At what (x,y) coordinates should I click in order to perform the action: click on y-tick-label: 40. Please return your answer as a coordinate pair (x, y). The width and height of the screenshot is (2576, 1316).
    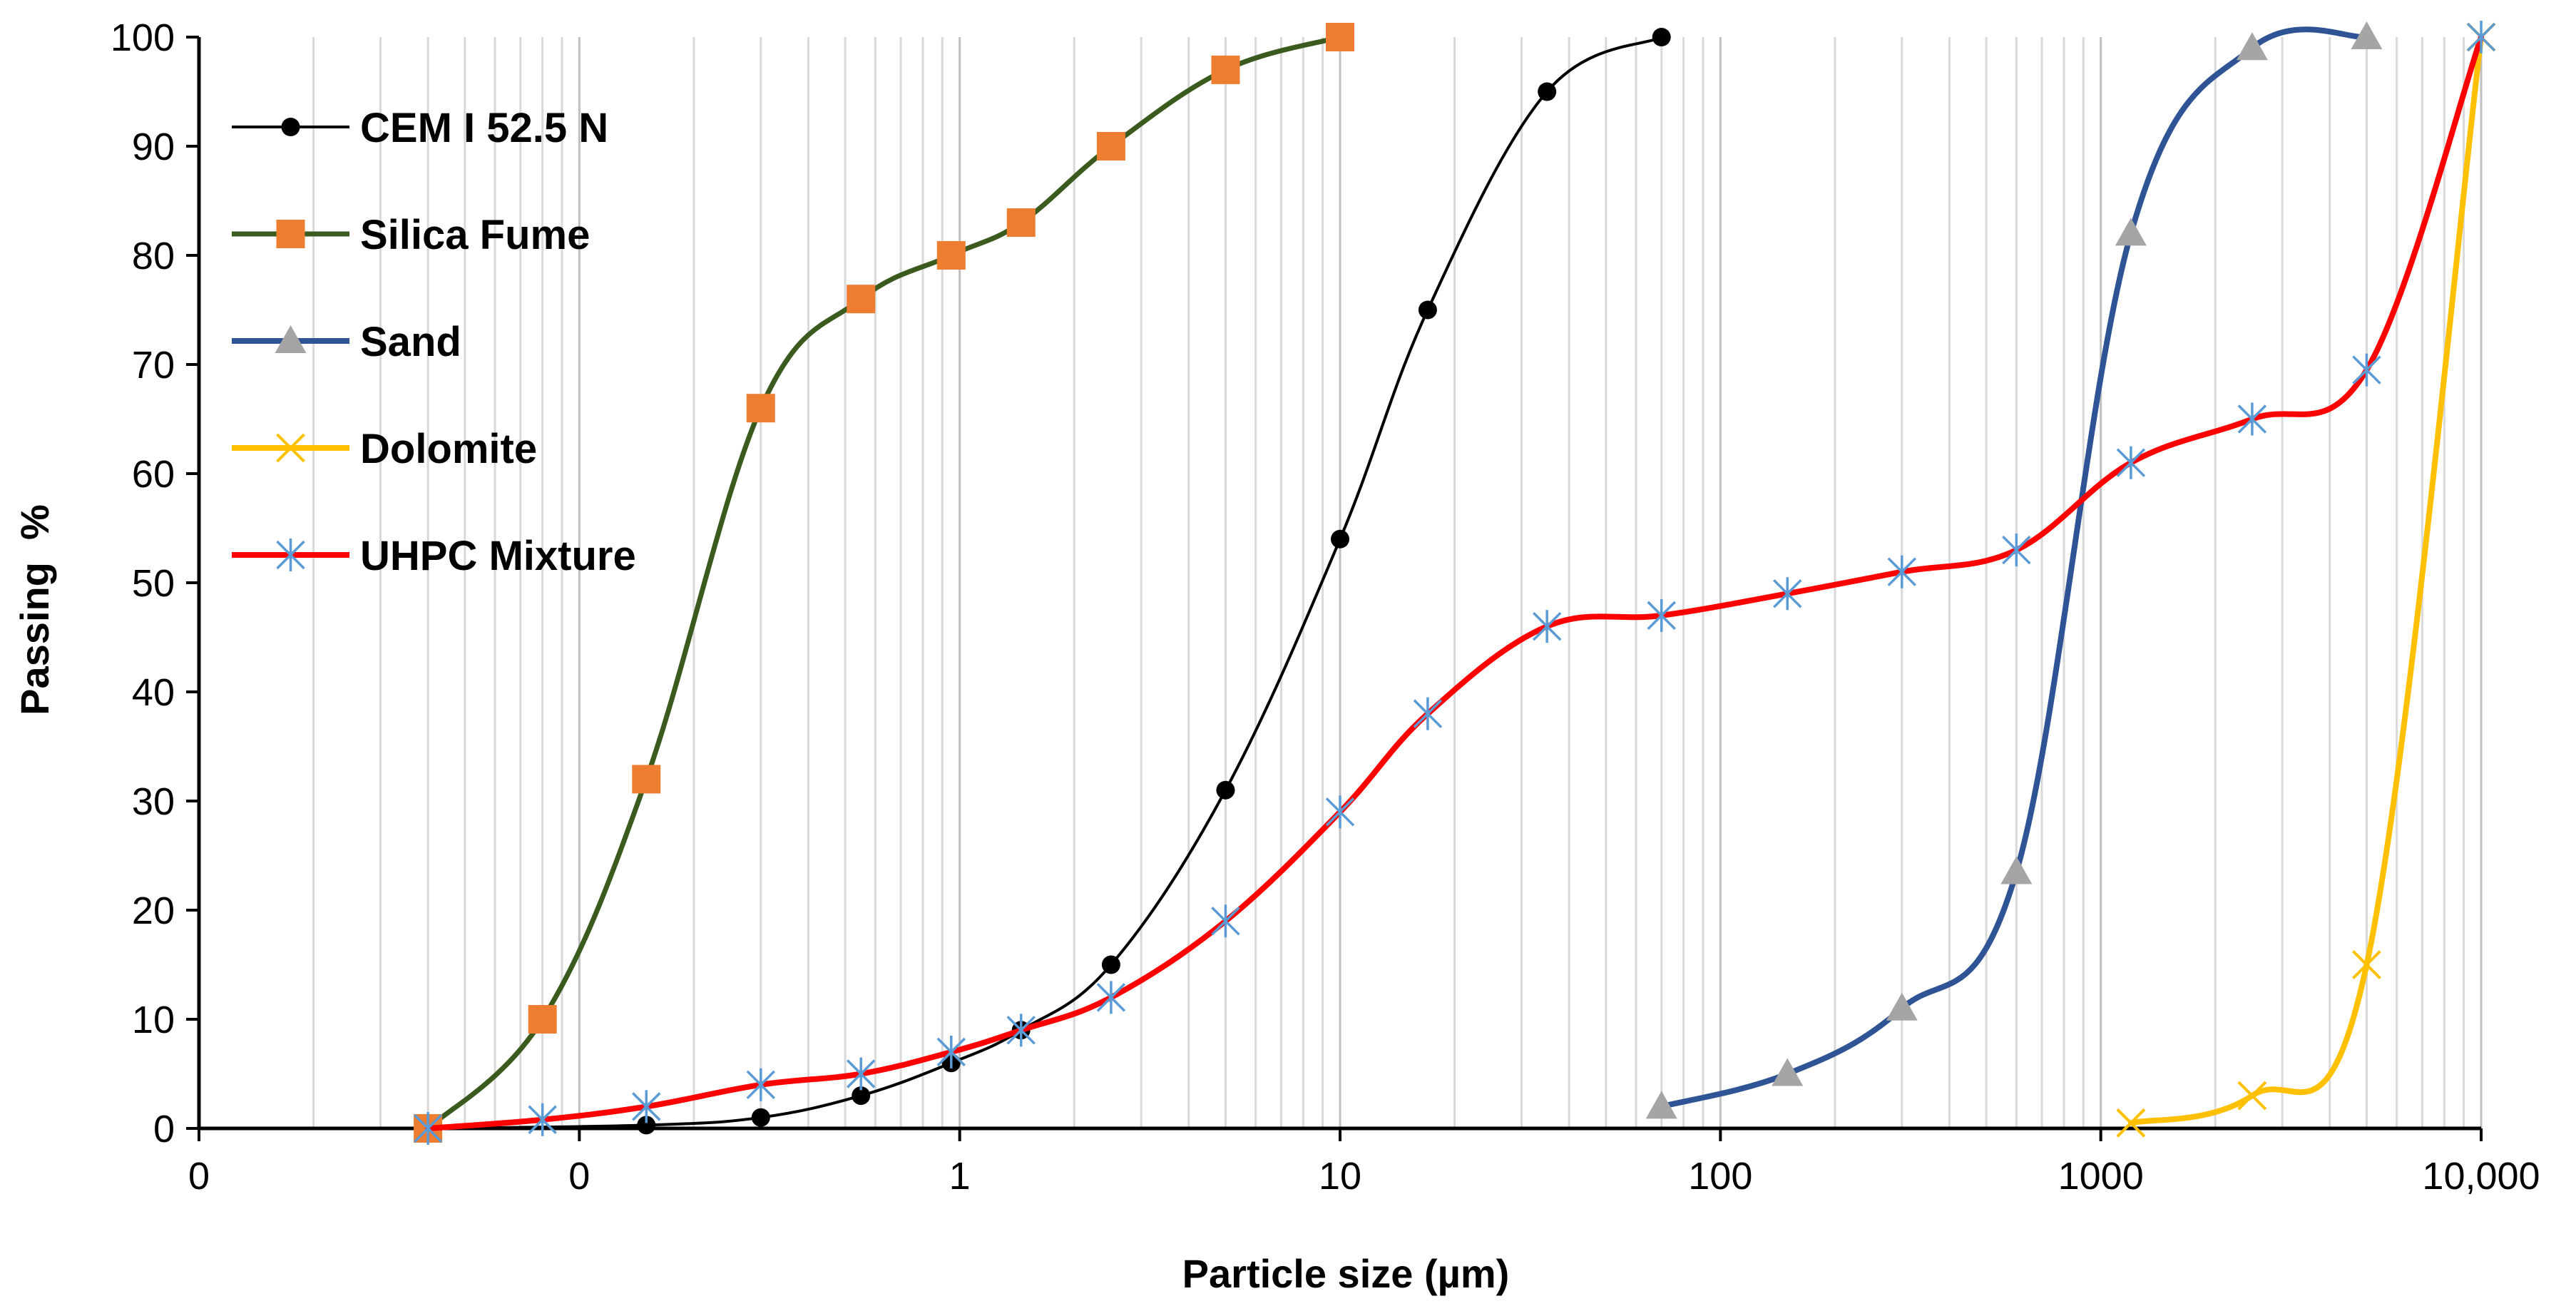
    Looking at the image, I should click on (153, 692).